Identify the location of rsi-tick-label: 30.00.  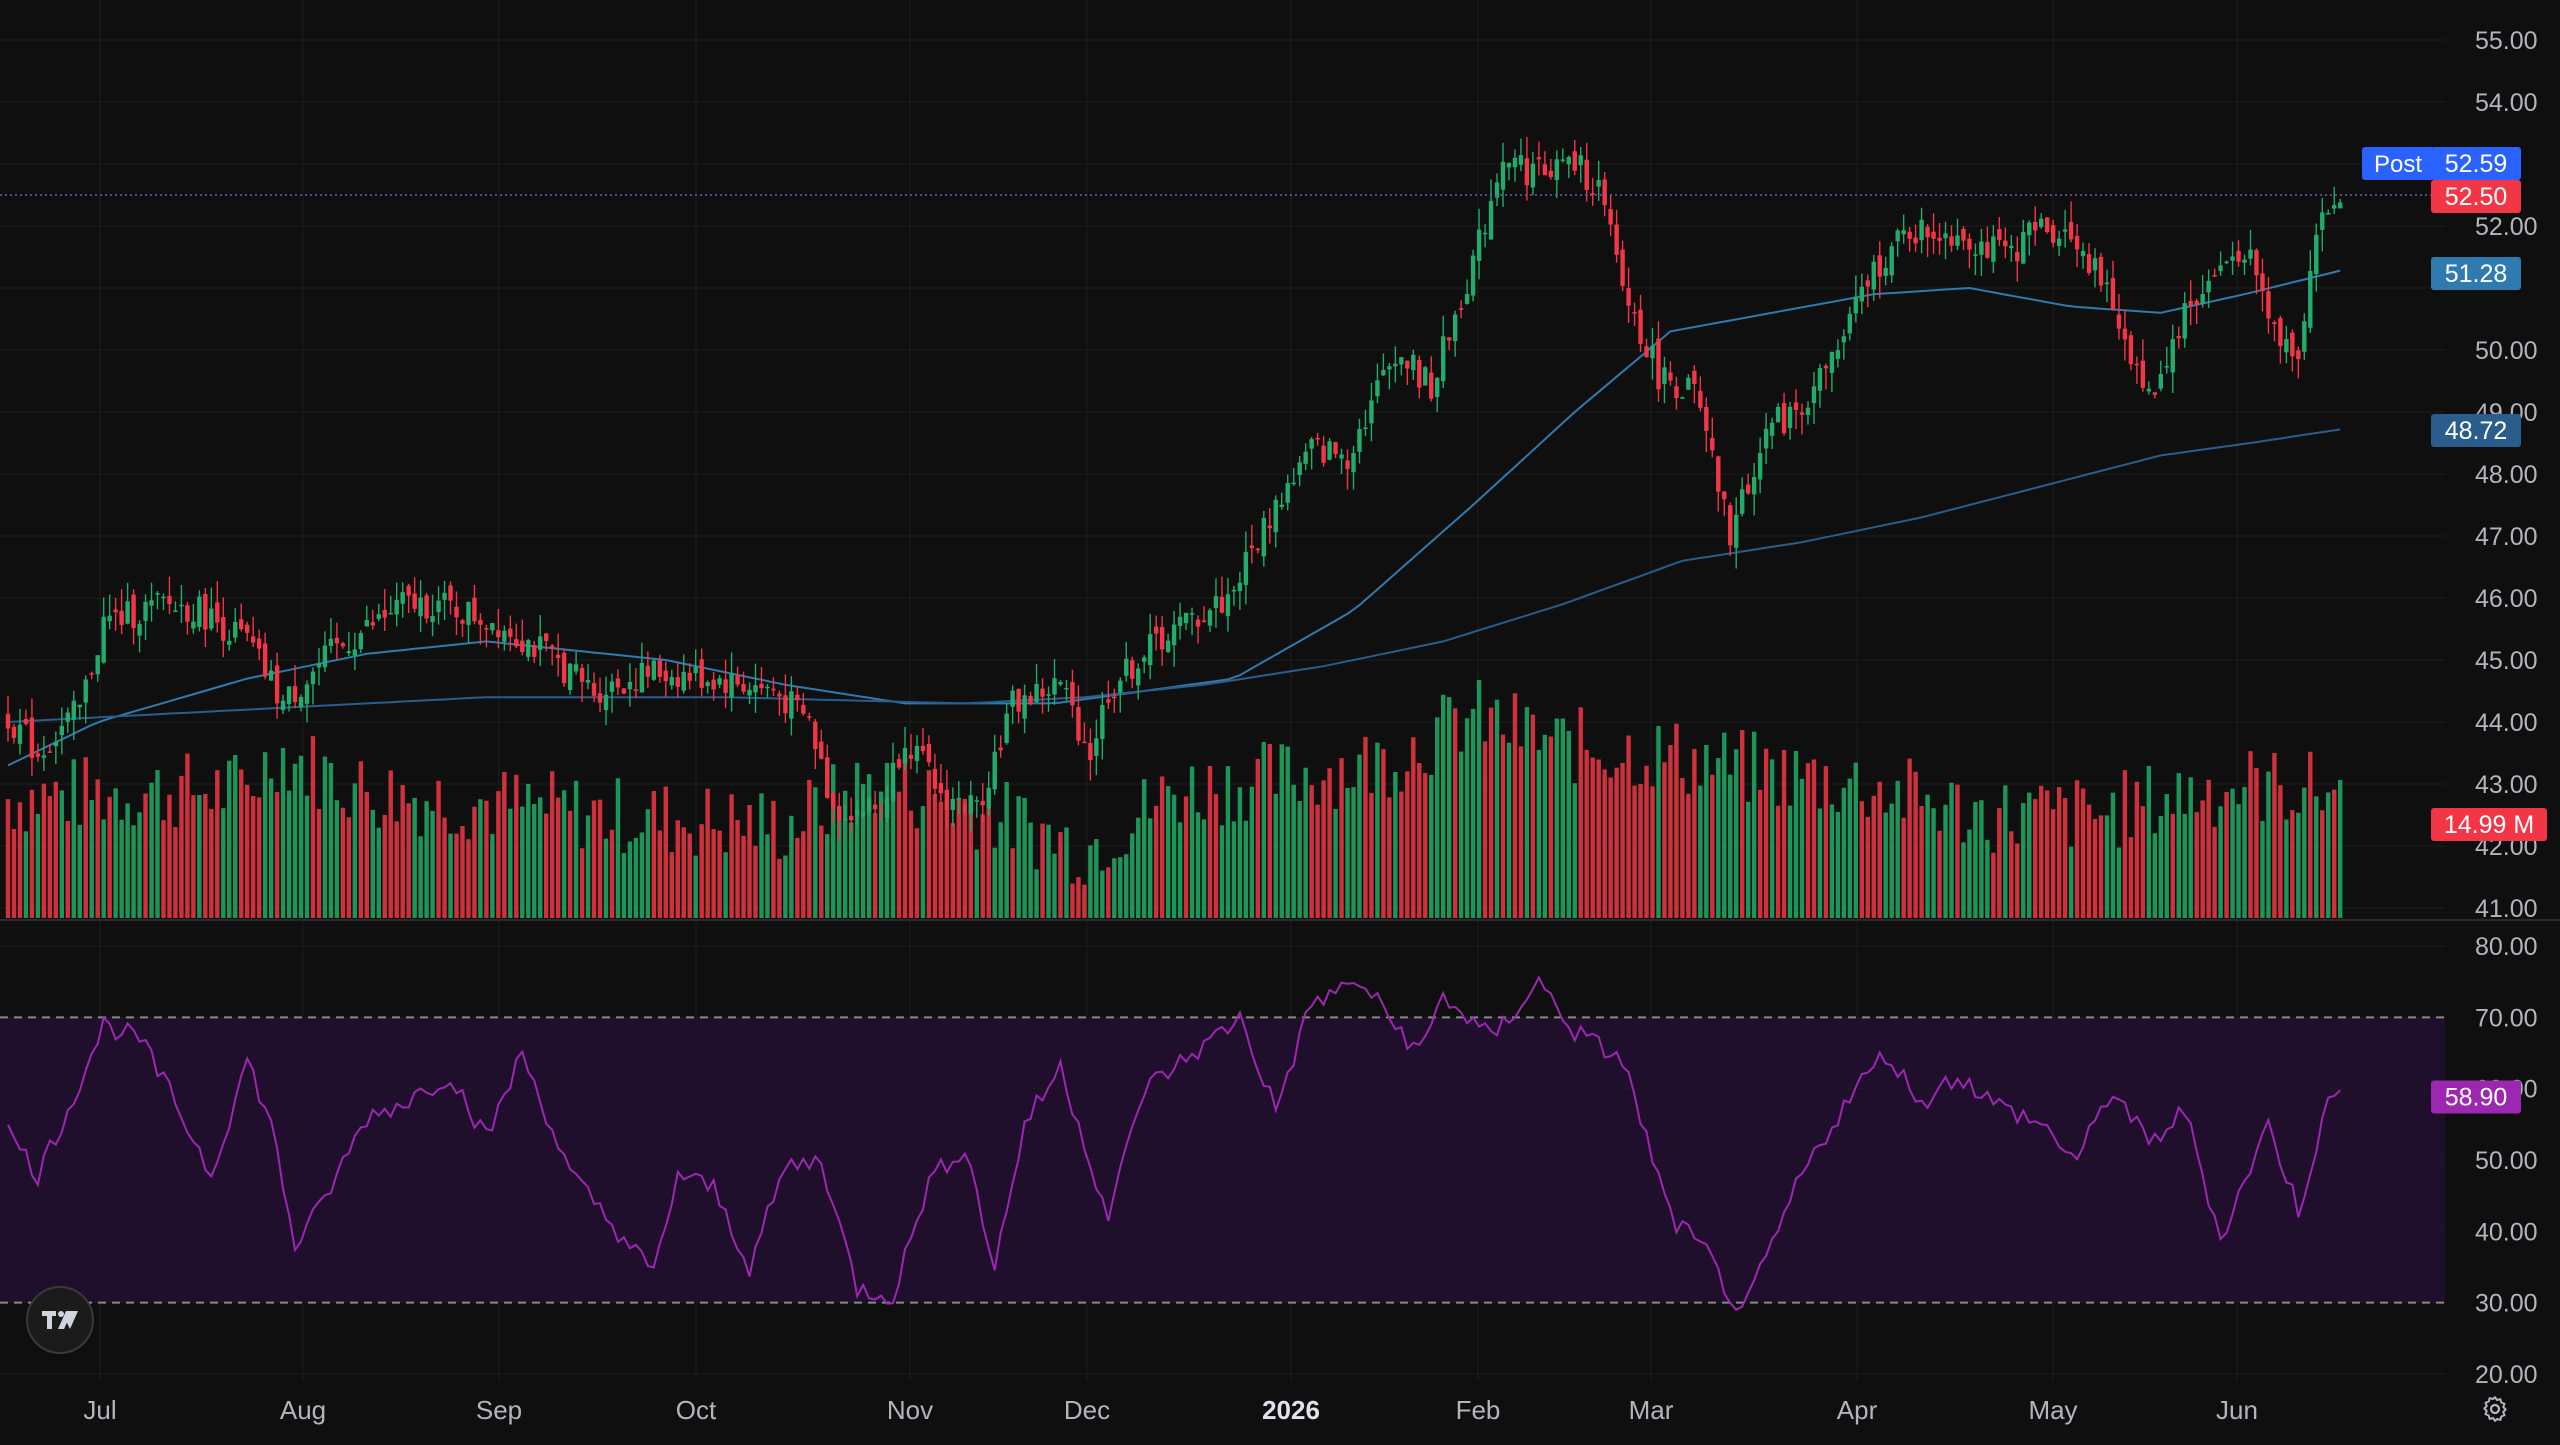
(2506, 1304).